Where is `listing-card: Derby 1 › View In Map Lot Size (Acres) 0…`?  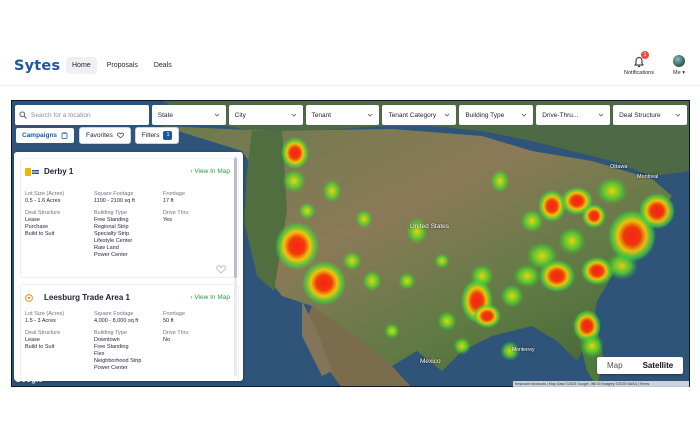
listing-card: Derby 1 › View In Map Lot Size (Acres) 0… is located at coordinates (129, 218).